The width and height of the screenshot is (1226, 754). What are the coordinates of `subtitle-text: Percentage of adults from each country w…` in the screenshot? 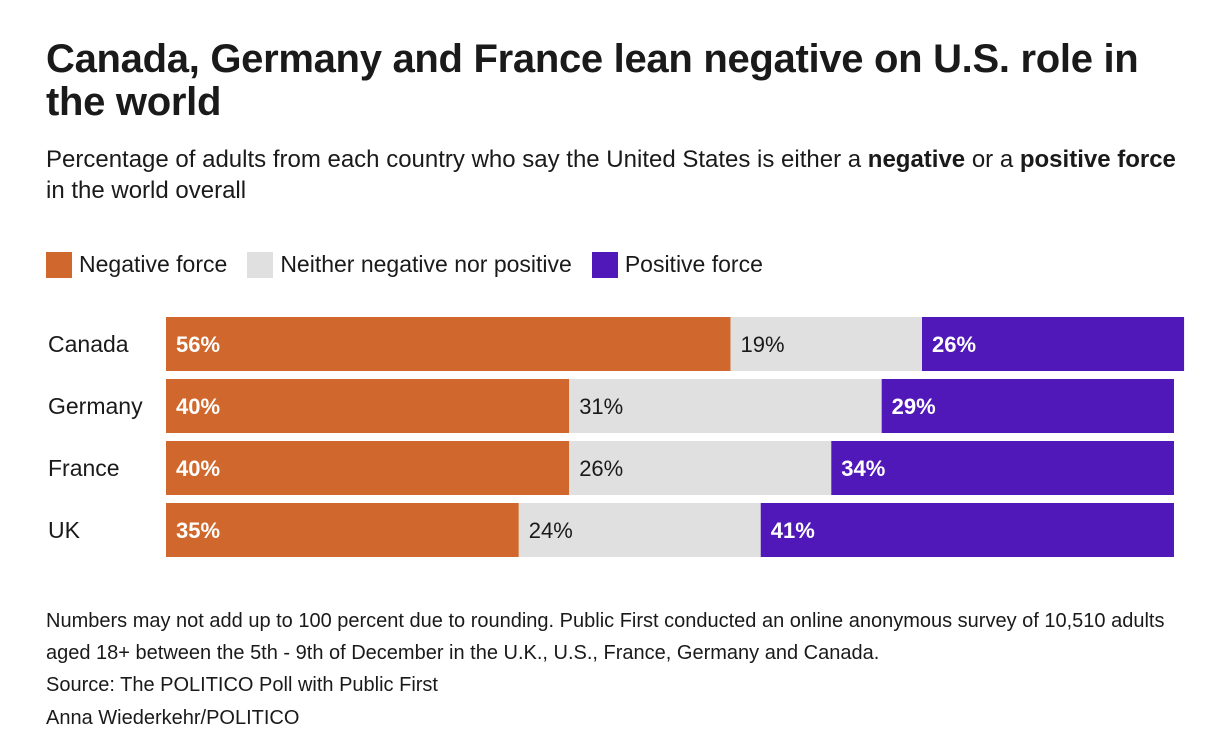 It's located at (457, 159).